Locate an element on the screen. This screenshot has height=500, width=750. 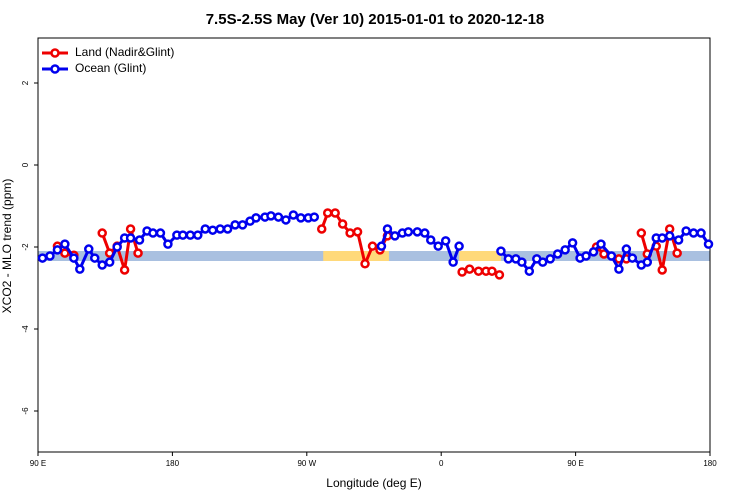
legend-label: Ocean (Glint) is located at coordinates (110, 68).